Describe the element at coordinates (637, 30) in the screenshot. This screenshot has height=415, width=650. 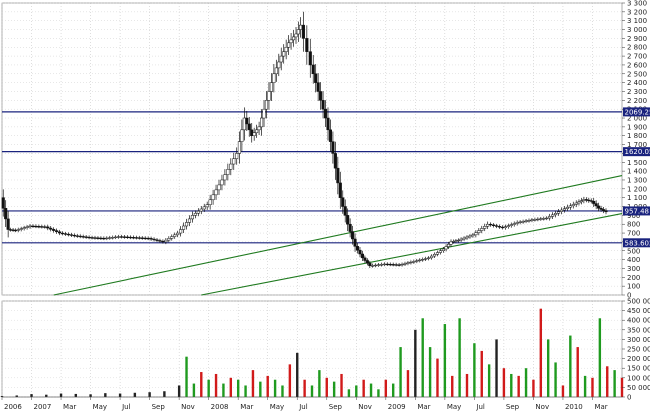
I see `price-tick-label: 3 000` at that location.